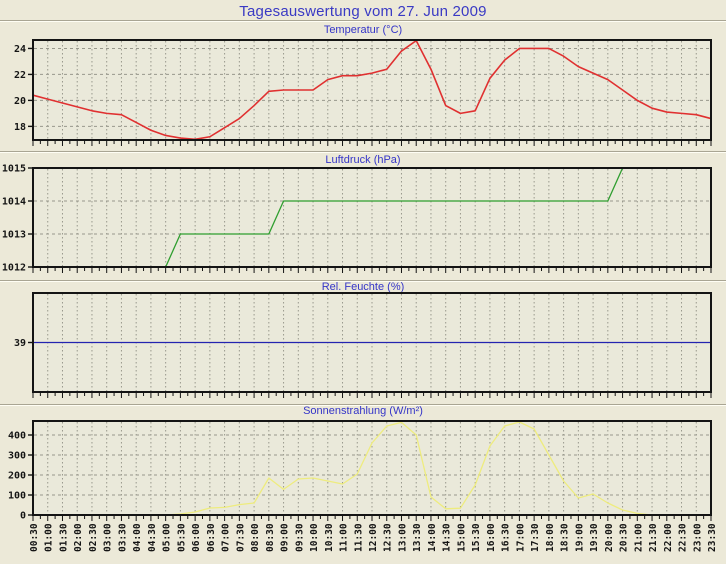  I want to click on x-tick-label: 04:30, so click(152, 537).